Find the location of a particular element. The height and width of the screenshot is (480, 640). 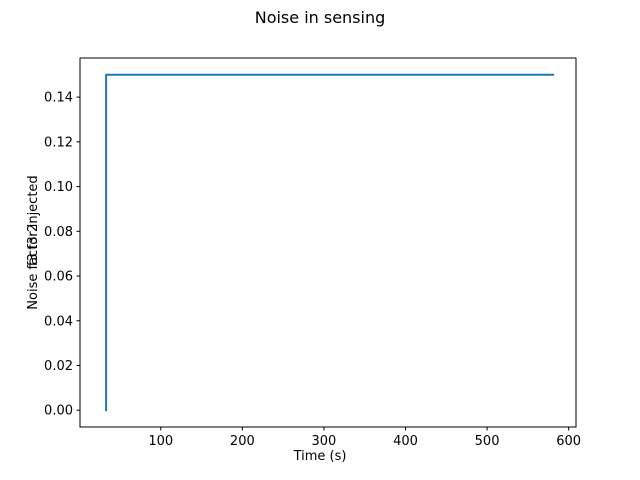

chart-title: Noise in sensing is located at coordinates (320, 17).